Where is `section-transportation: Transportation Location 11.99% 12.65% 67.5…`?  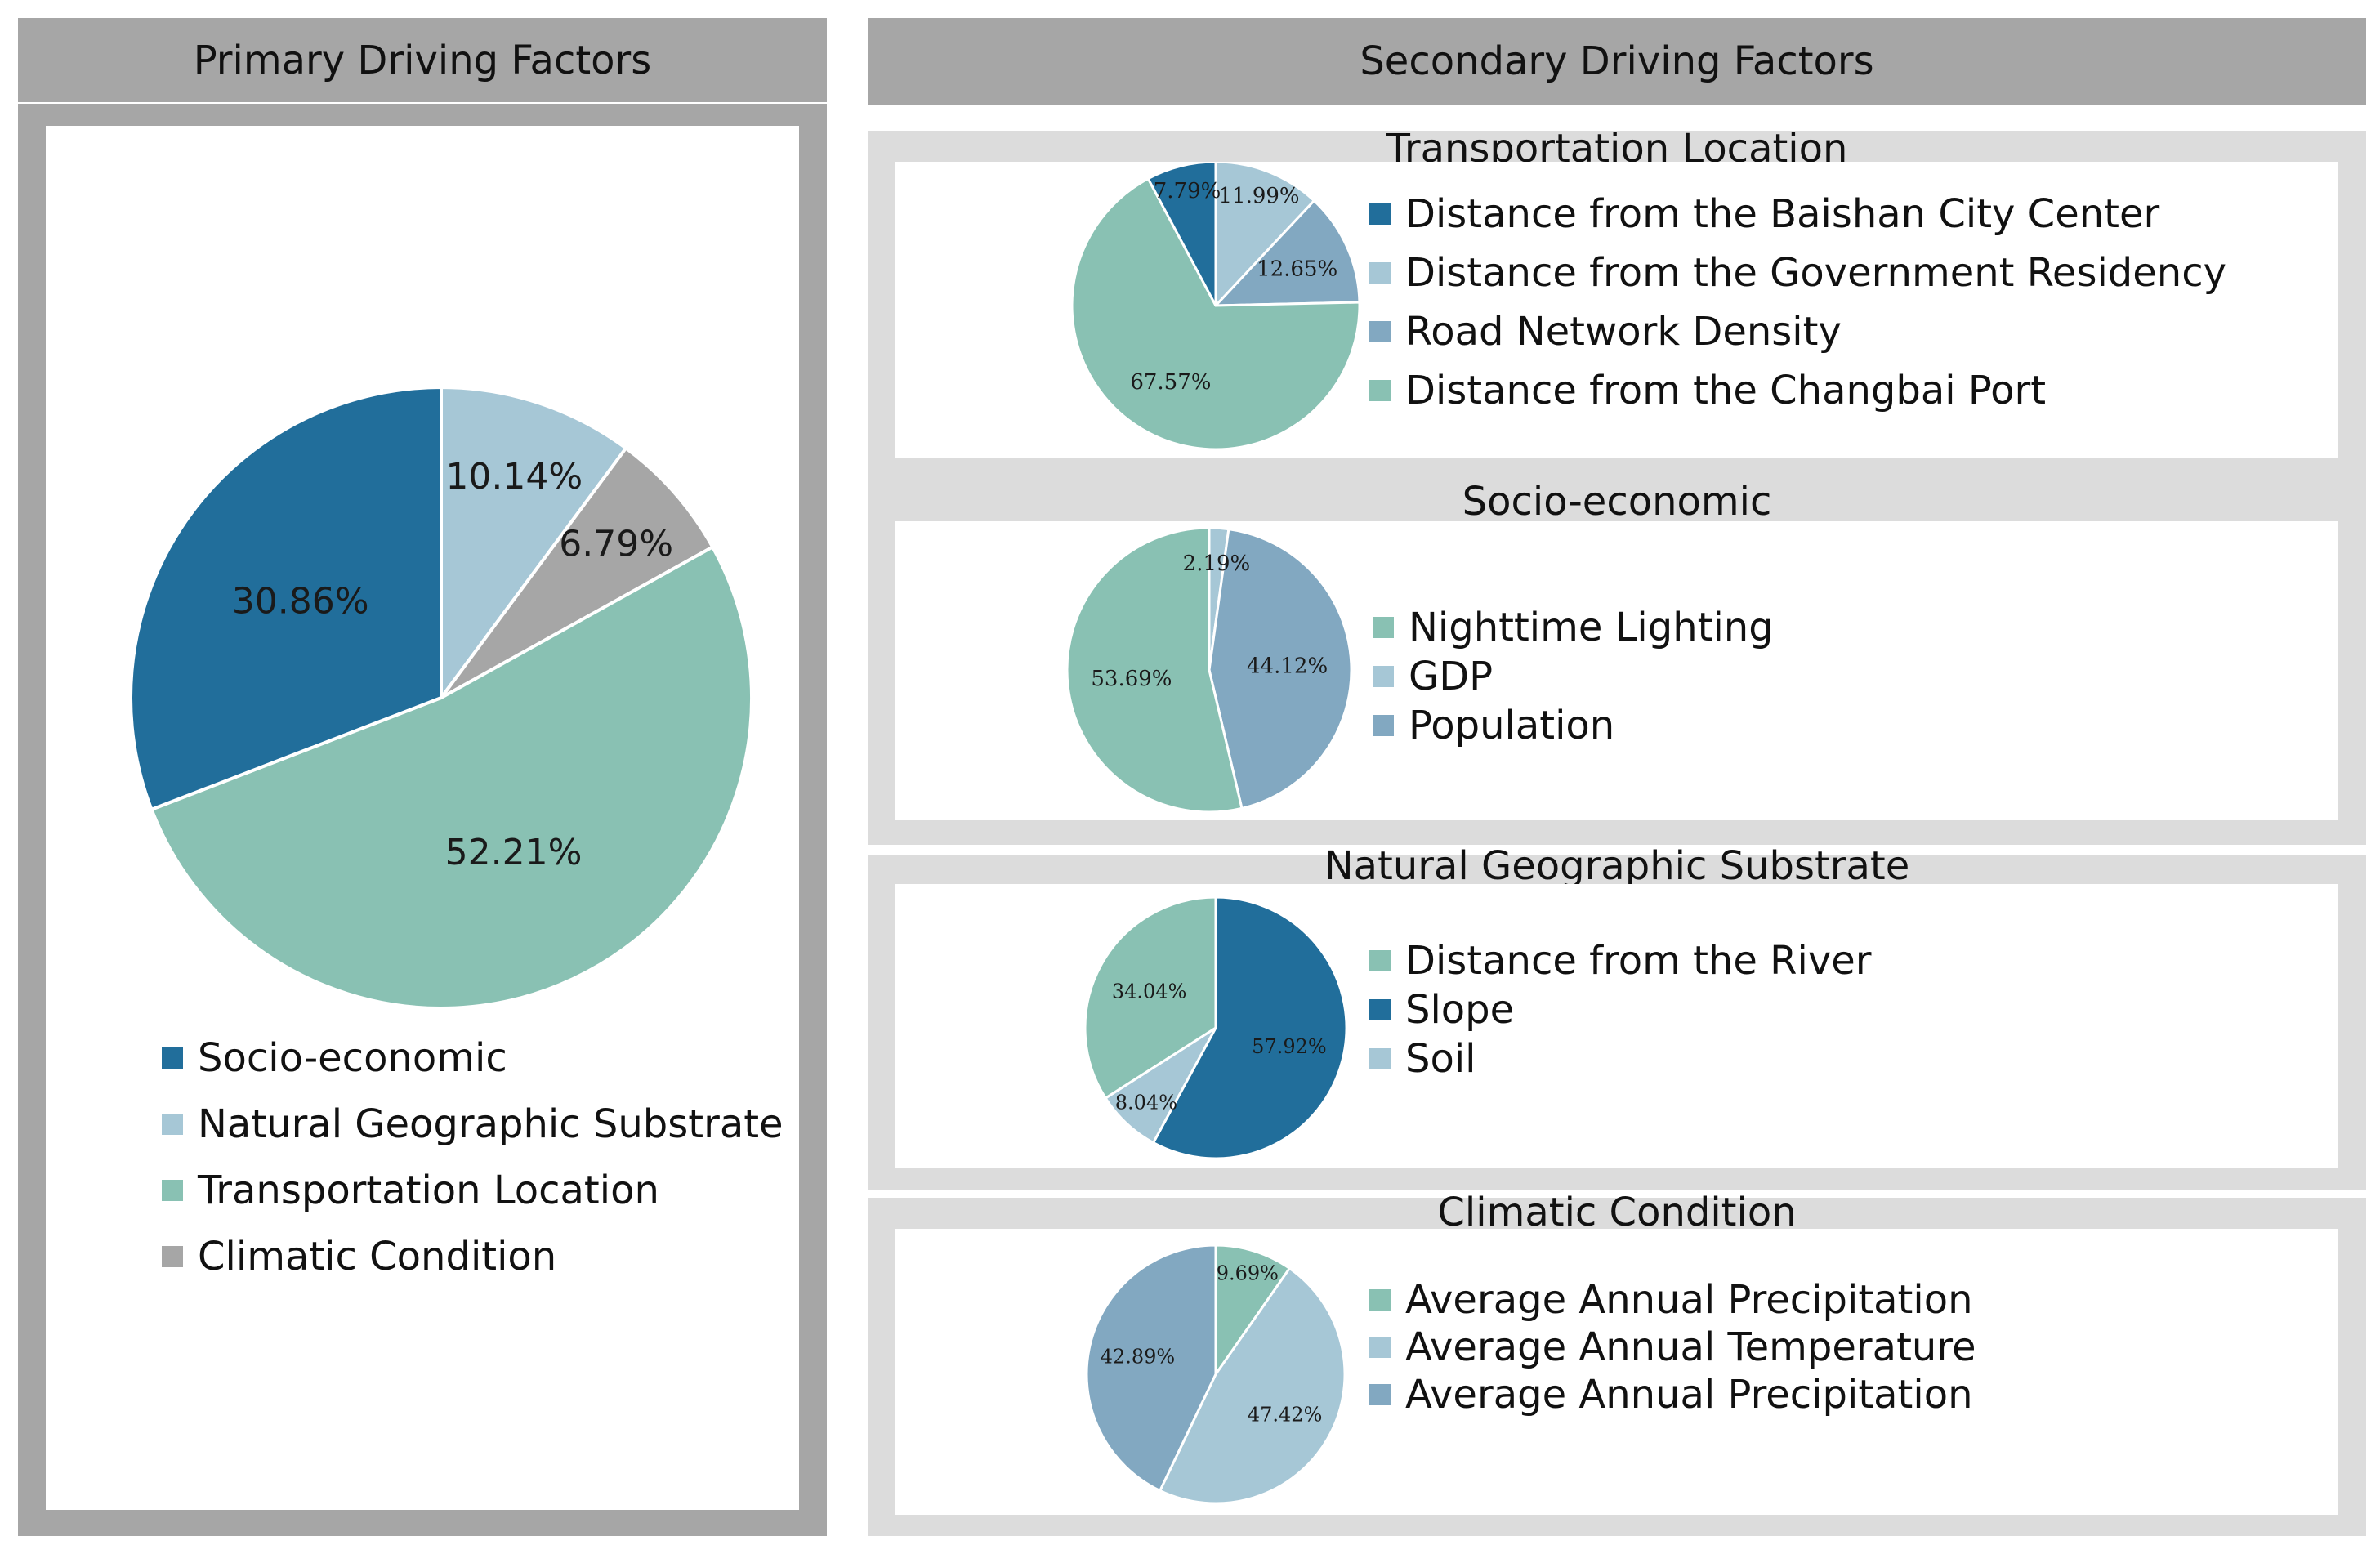
section-transportation: Transportation Location 11.99% 12.65% 67.5… is located at coordinates (1617, 308).